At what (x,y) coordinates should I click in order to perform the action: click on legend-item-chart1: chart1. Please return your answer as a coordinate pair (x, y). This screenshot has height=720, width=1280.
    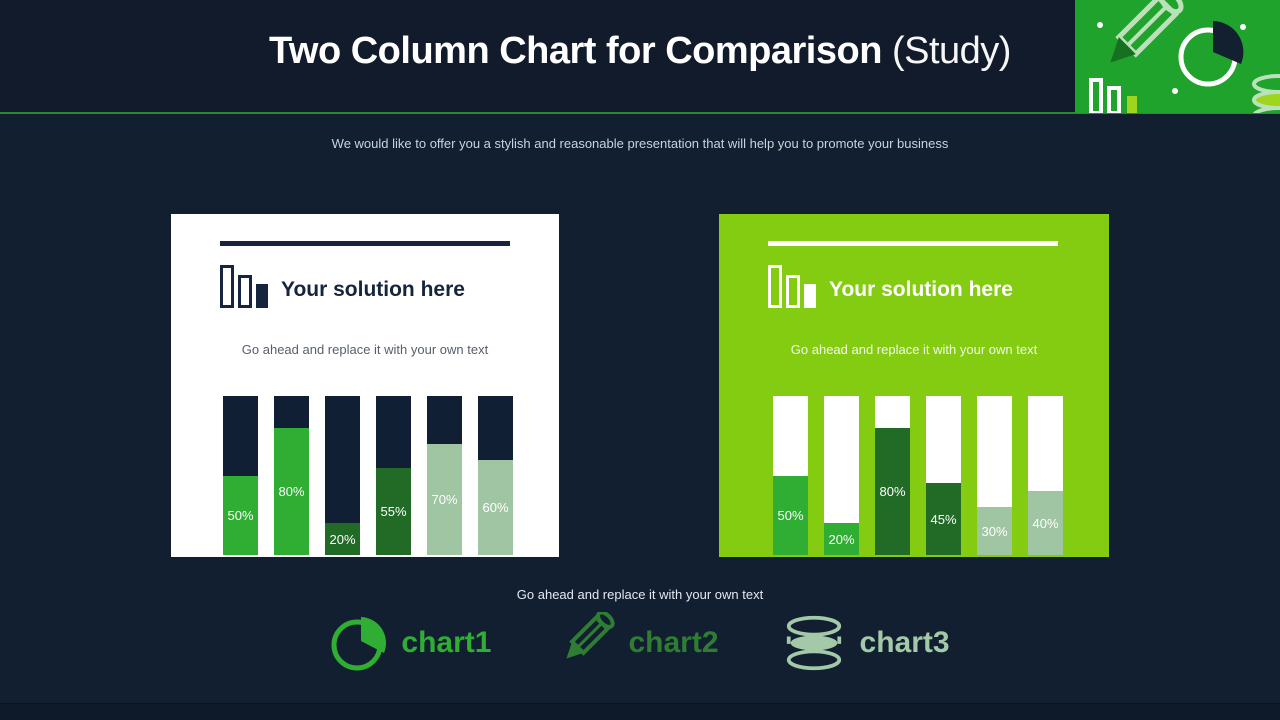
    Looking at the image, I should click on (410, 643).